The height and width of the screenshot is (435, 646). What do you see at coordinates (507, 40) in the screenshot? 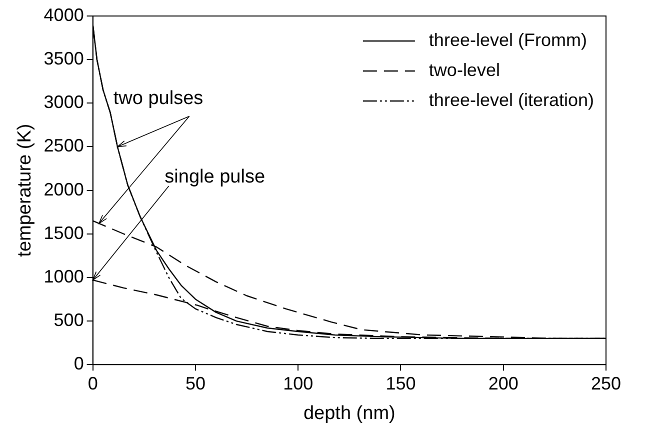
I see `legend-label: three-level (Fromm)` at bounding box center [507, 40].